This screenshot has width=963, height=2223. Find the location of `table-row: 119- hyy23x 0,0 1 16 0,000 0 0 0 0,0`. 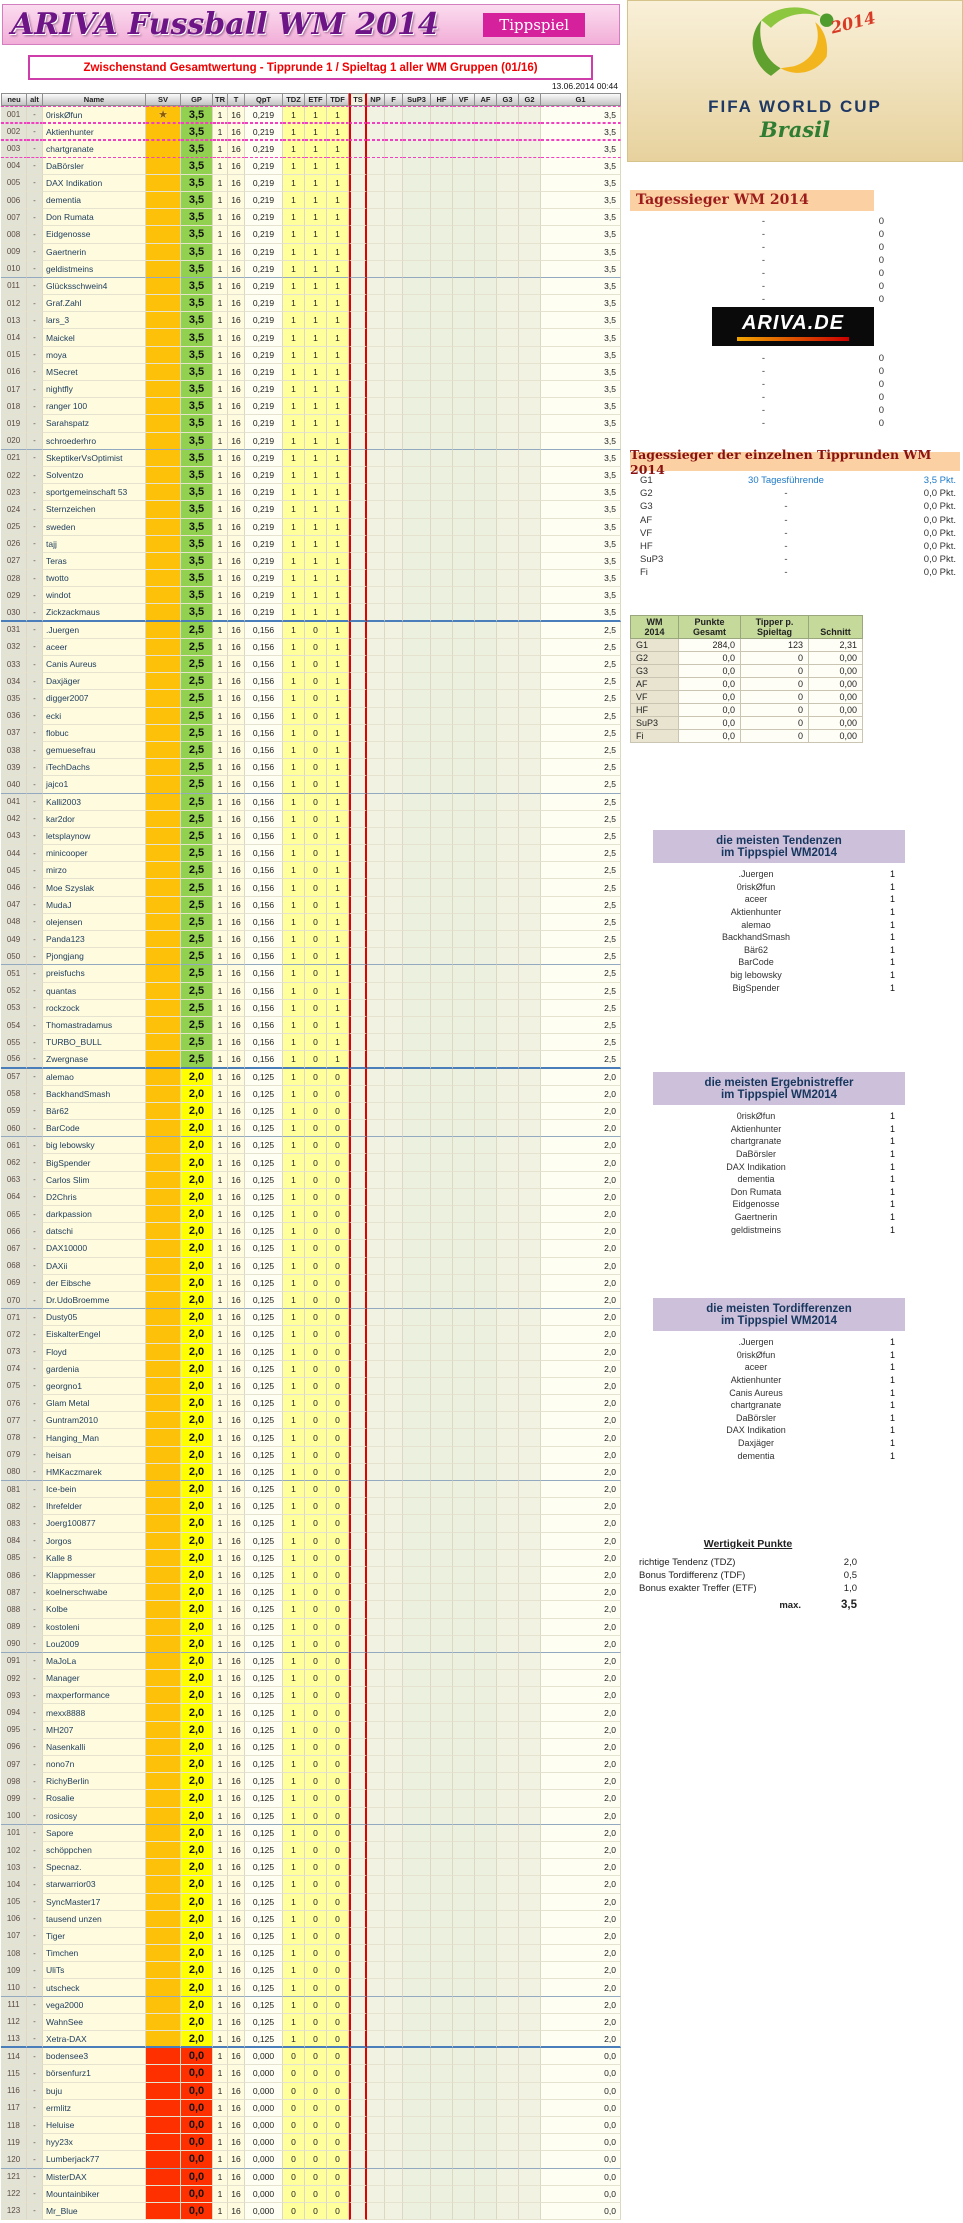

table-row: 119- hyy23x 0,0 1 16 0,000 0 0 0 0,0 is located at coordinates (311, 2143).